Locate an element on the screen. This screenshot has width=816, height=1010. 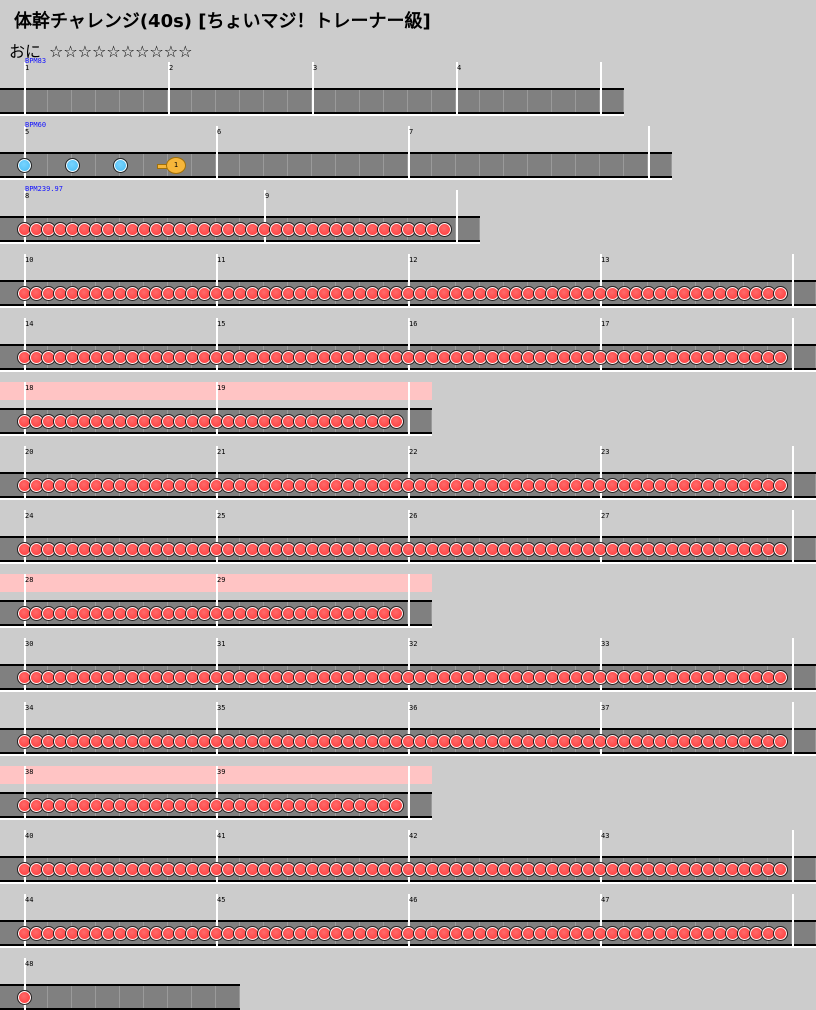
measure-number: 24 is located at coordinates (29, 516).